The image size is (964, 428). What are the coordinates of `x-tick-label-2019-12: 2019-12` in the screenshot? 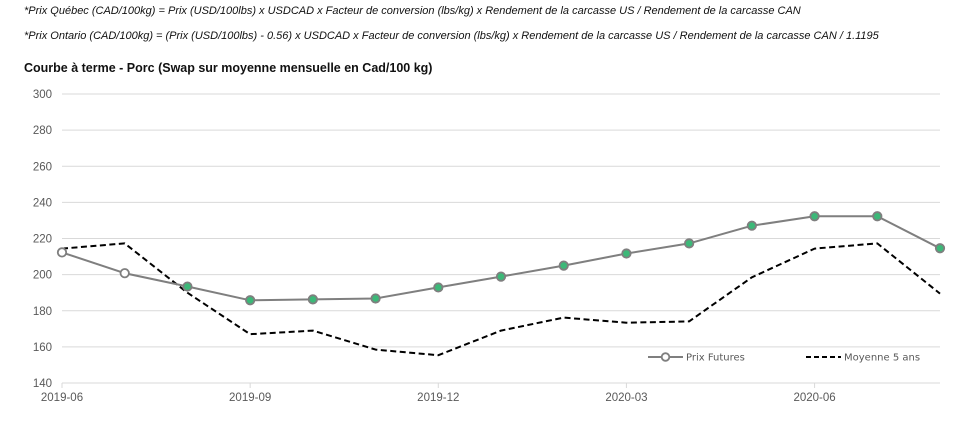 It's located at (438, 398).